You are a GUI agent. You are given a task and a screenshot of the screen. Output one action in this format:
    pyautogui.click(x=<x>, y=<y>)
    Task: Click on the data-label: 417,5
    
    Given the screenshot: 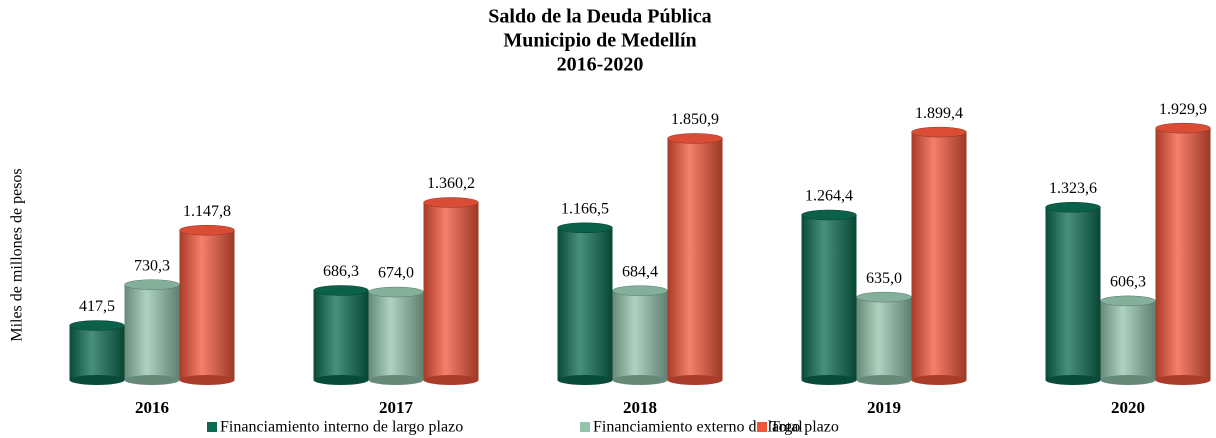 What is the action you would take?
    pyautogui.click(x=97, y=306)
    